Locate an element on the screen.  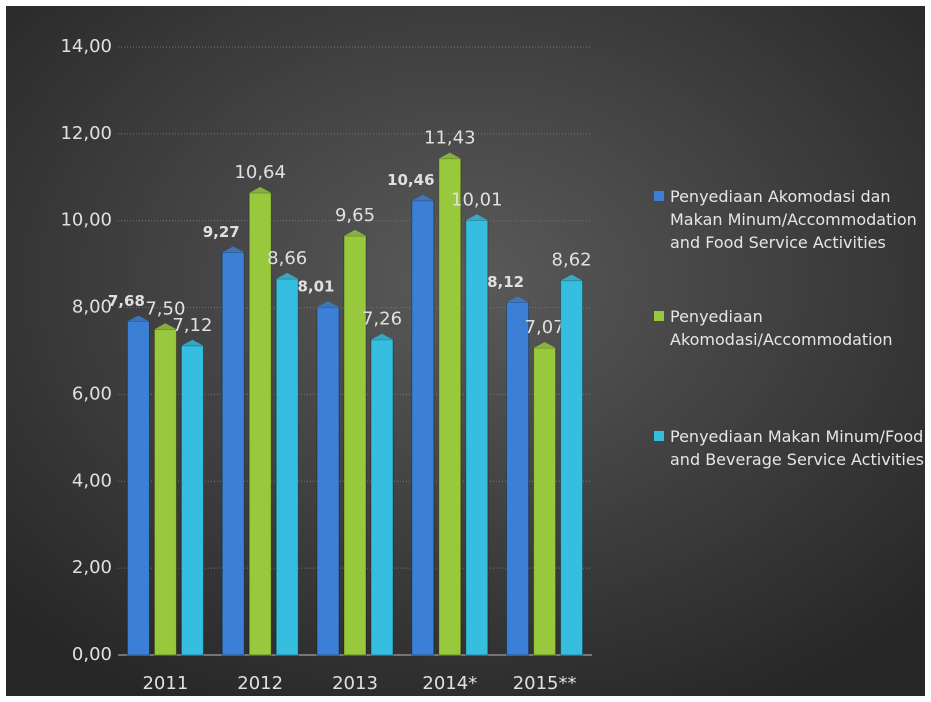
legend-label: Penyediaan Akomodasi/Accommodation is located at coordinates (781, 328).